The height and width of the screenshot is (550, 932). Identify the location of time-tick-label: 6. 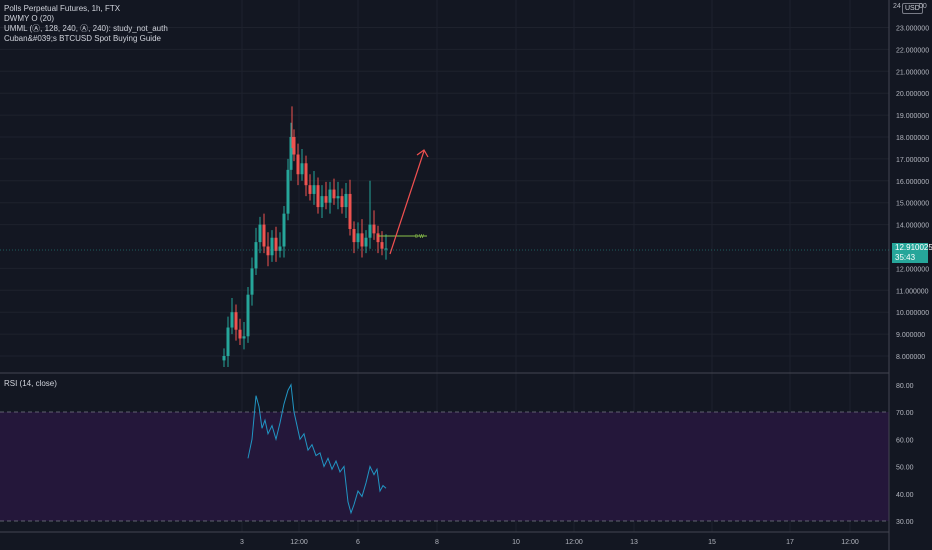
(358, 542).